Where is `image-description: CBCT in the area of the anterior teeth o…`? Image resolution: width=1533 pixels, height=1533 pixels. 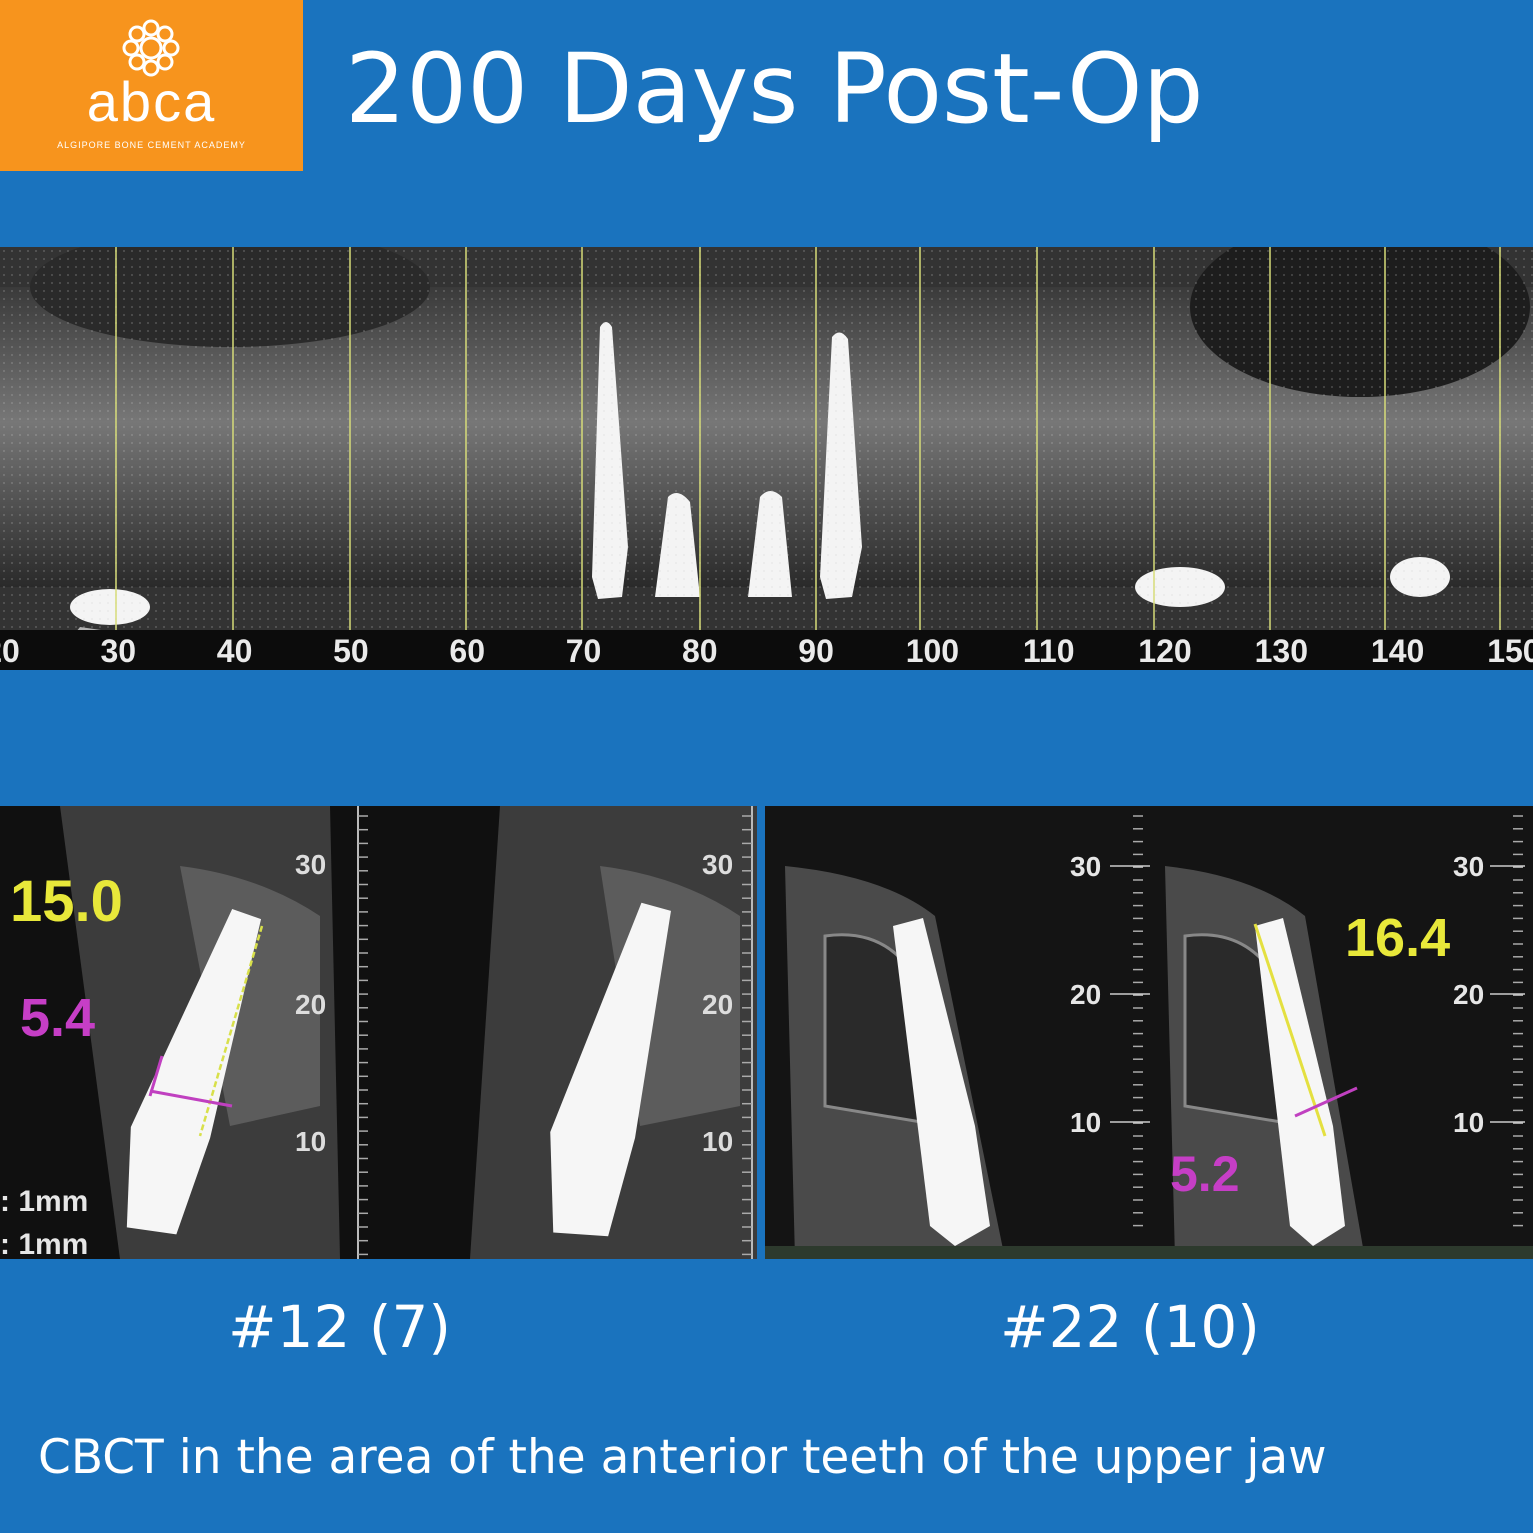
image-description: CBCT in the area of the anterior teeth o… is located at coordinates (682, 1457).